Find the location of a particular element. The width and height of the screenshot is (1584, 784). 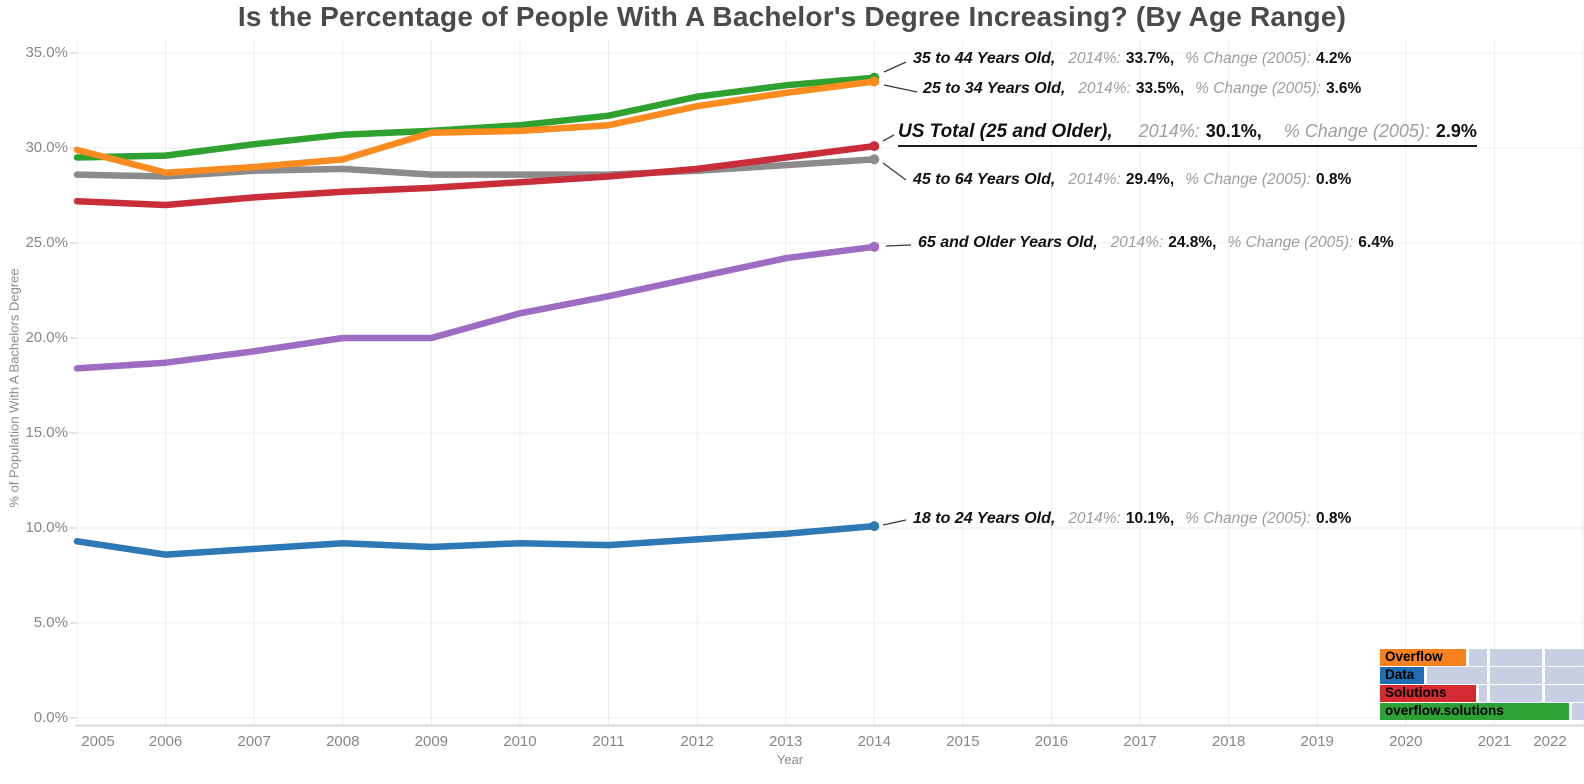

brand-logo: Overflow Data Solutions overflow.solutions is located at coordinates (1482, 685).